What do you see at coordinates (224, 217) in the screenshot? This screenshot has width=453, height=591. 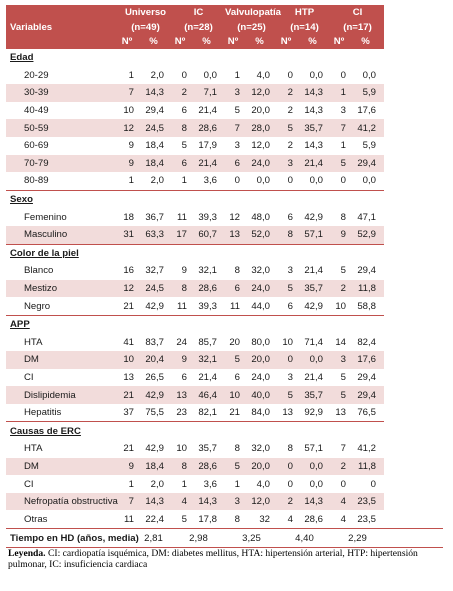 I see `table-row: Femenino 18 36,7 11 39,3 12 48,0 6 42,9 8 47,1` at bounding box center [224, 217].